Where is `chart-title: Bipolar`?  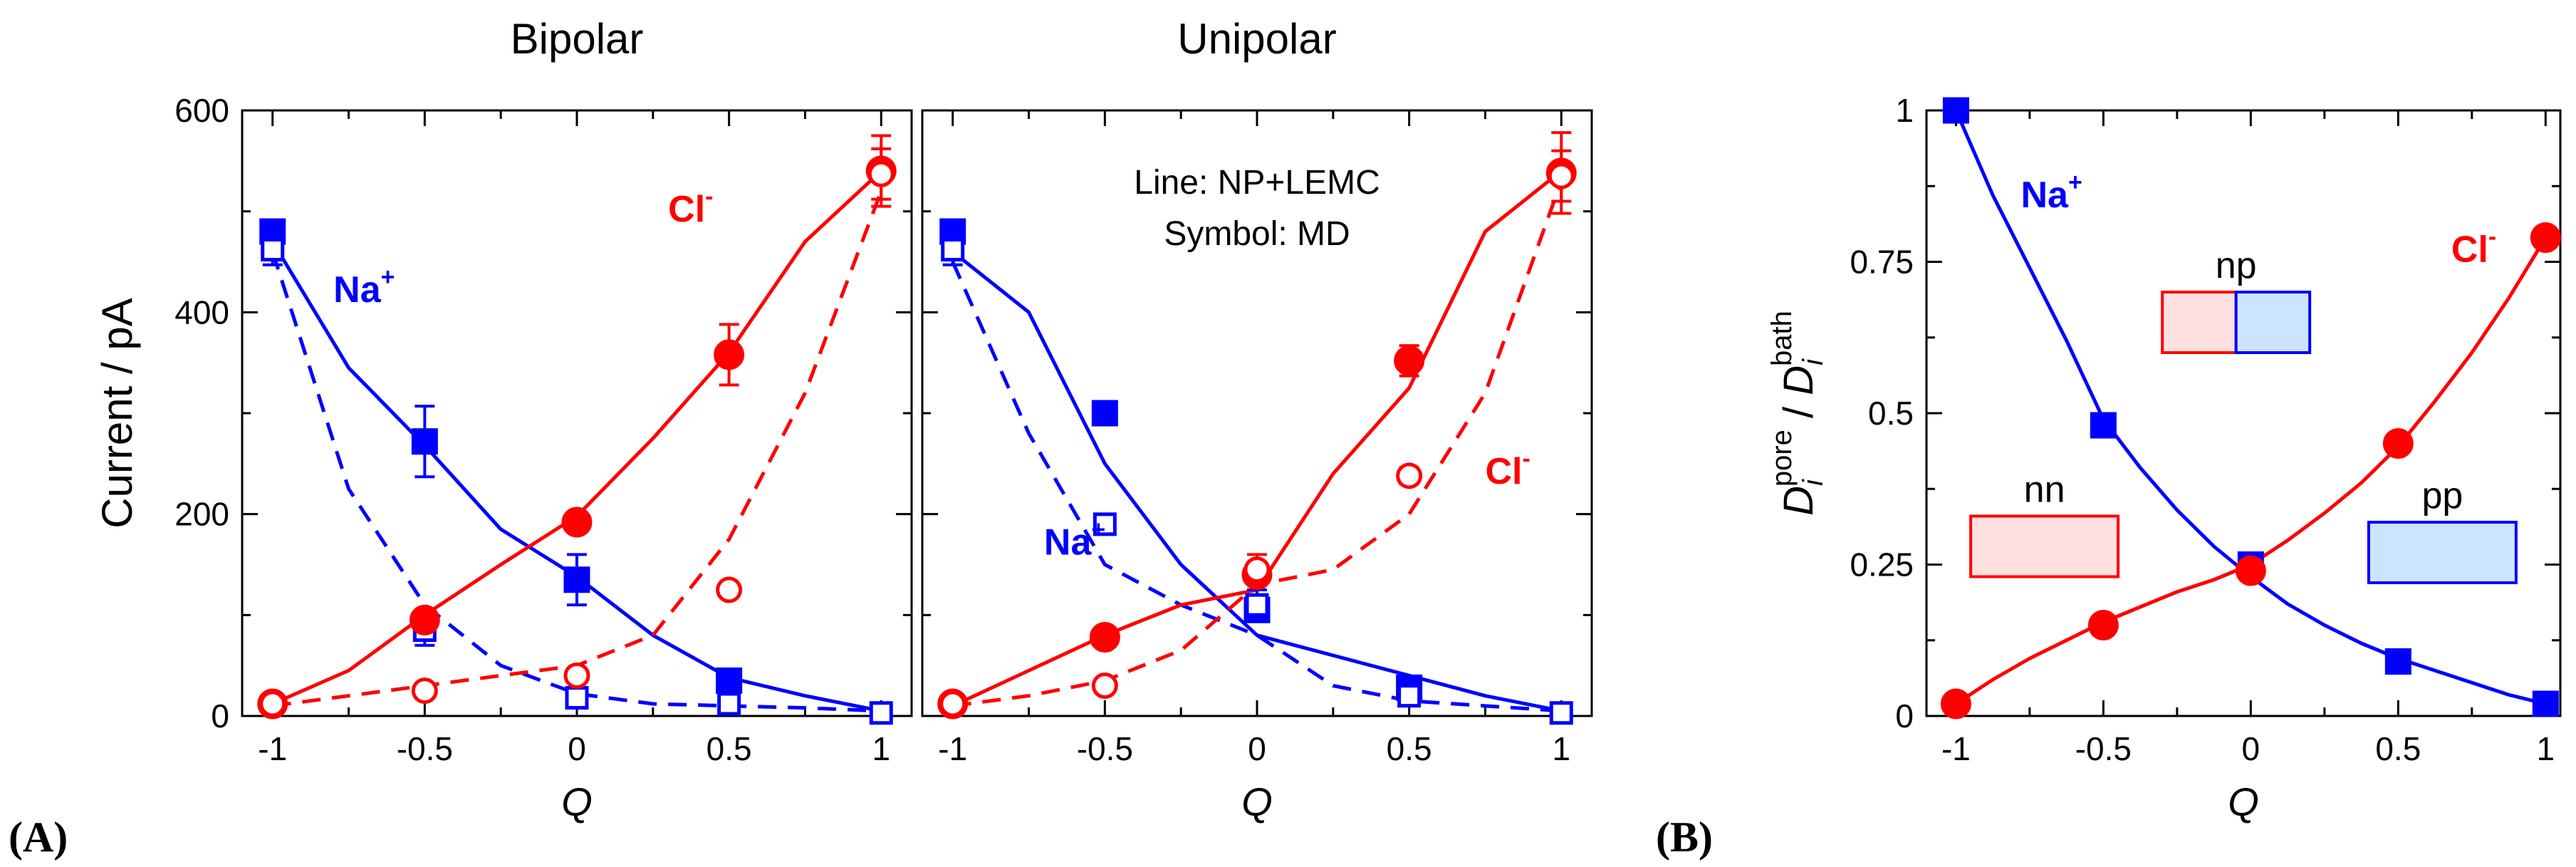
chart-title: Bipolar is located at coordinates (577, 39).